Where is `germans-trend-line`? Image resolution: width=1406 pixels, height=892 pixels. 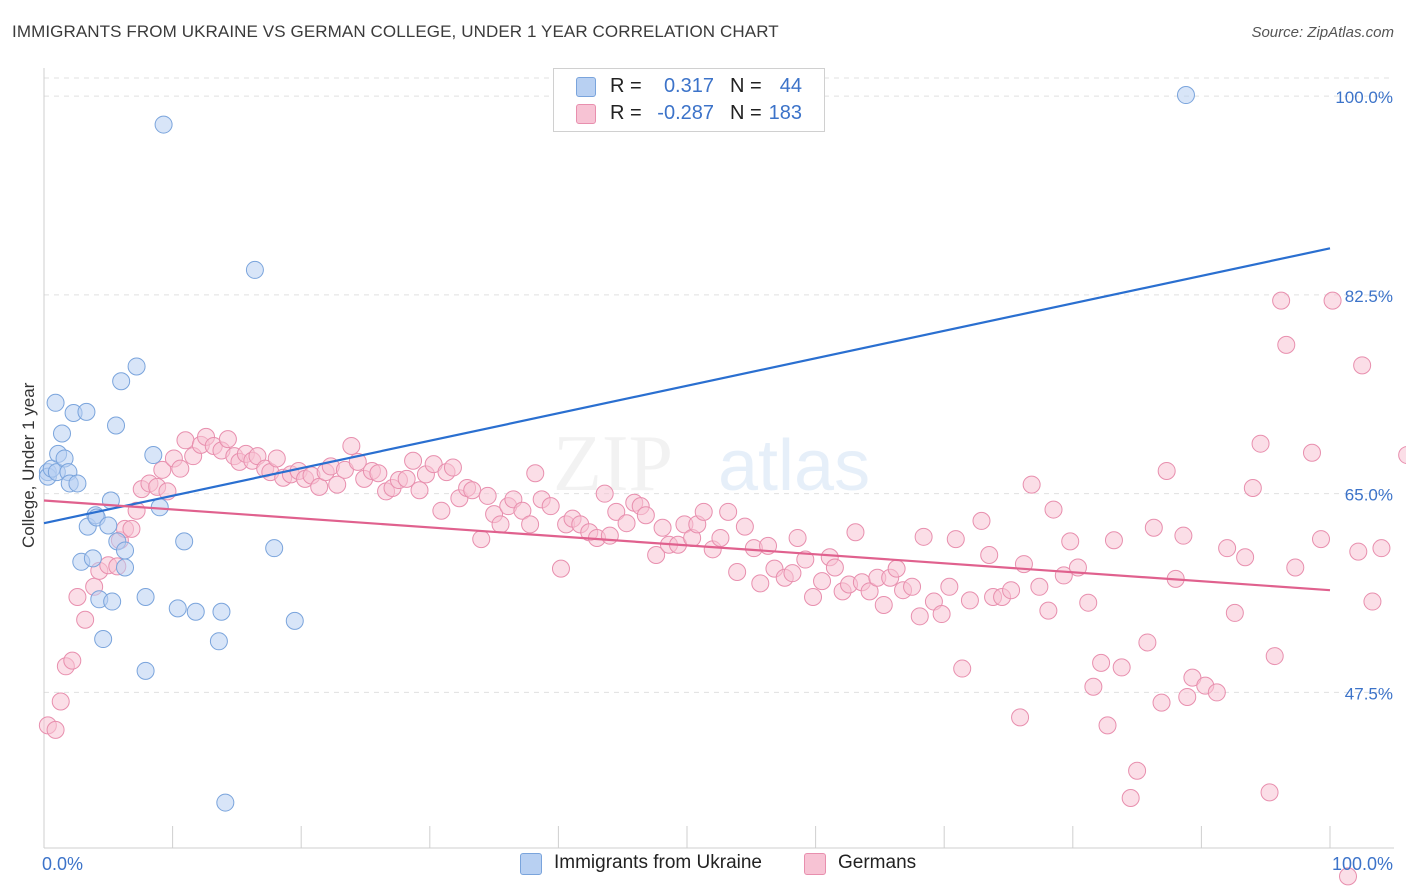
germans-trend-line is located at coordinates (687, 545).